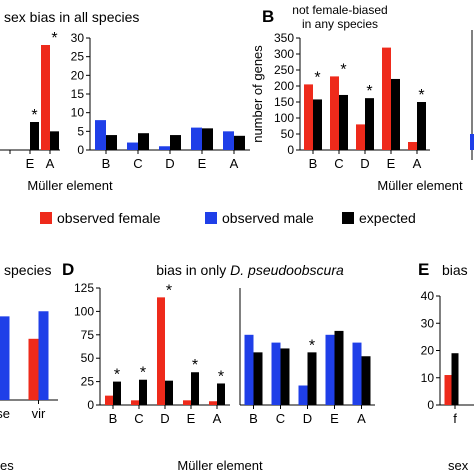 Image resolution: width=474 pixels, height=474 pixels. Describe the element at coordinates (70, 185) in the screenshot. I see `panel-a-xlabel: Müller element` at that location.